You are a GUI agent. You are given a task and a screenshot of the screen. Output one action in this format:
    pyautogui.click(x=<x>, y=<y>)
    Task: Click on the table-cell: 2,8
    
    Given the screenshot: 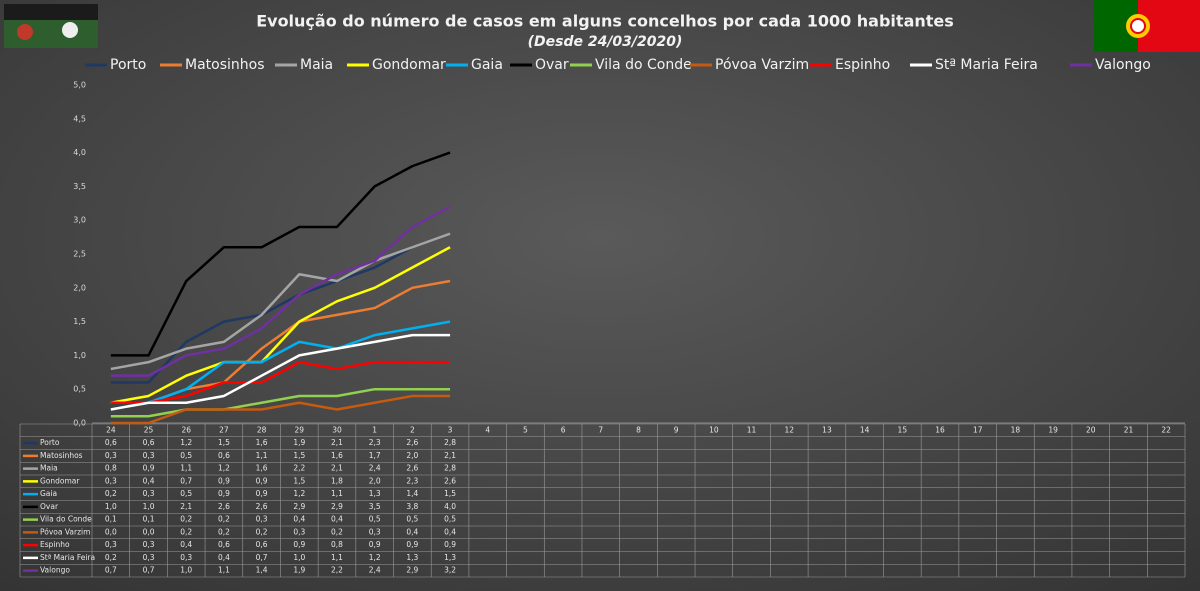 What is the action you would take?
    pyautogui.click(x=450, y=442)
    